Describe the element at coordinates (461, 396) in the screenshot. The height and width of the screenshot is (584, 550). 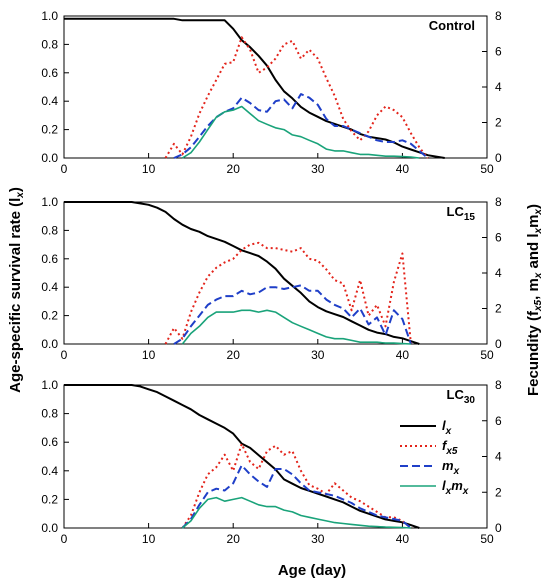
I see `panel-label: LC30` at that location.